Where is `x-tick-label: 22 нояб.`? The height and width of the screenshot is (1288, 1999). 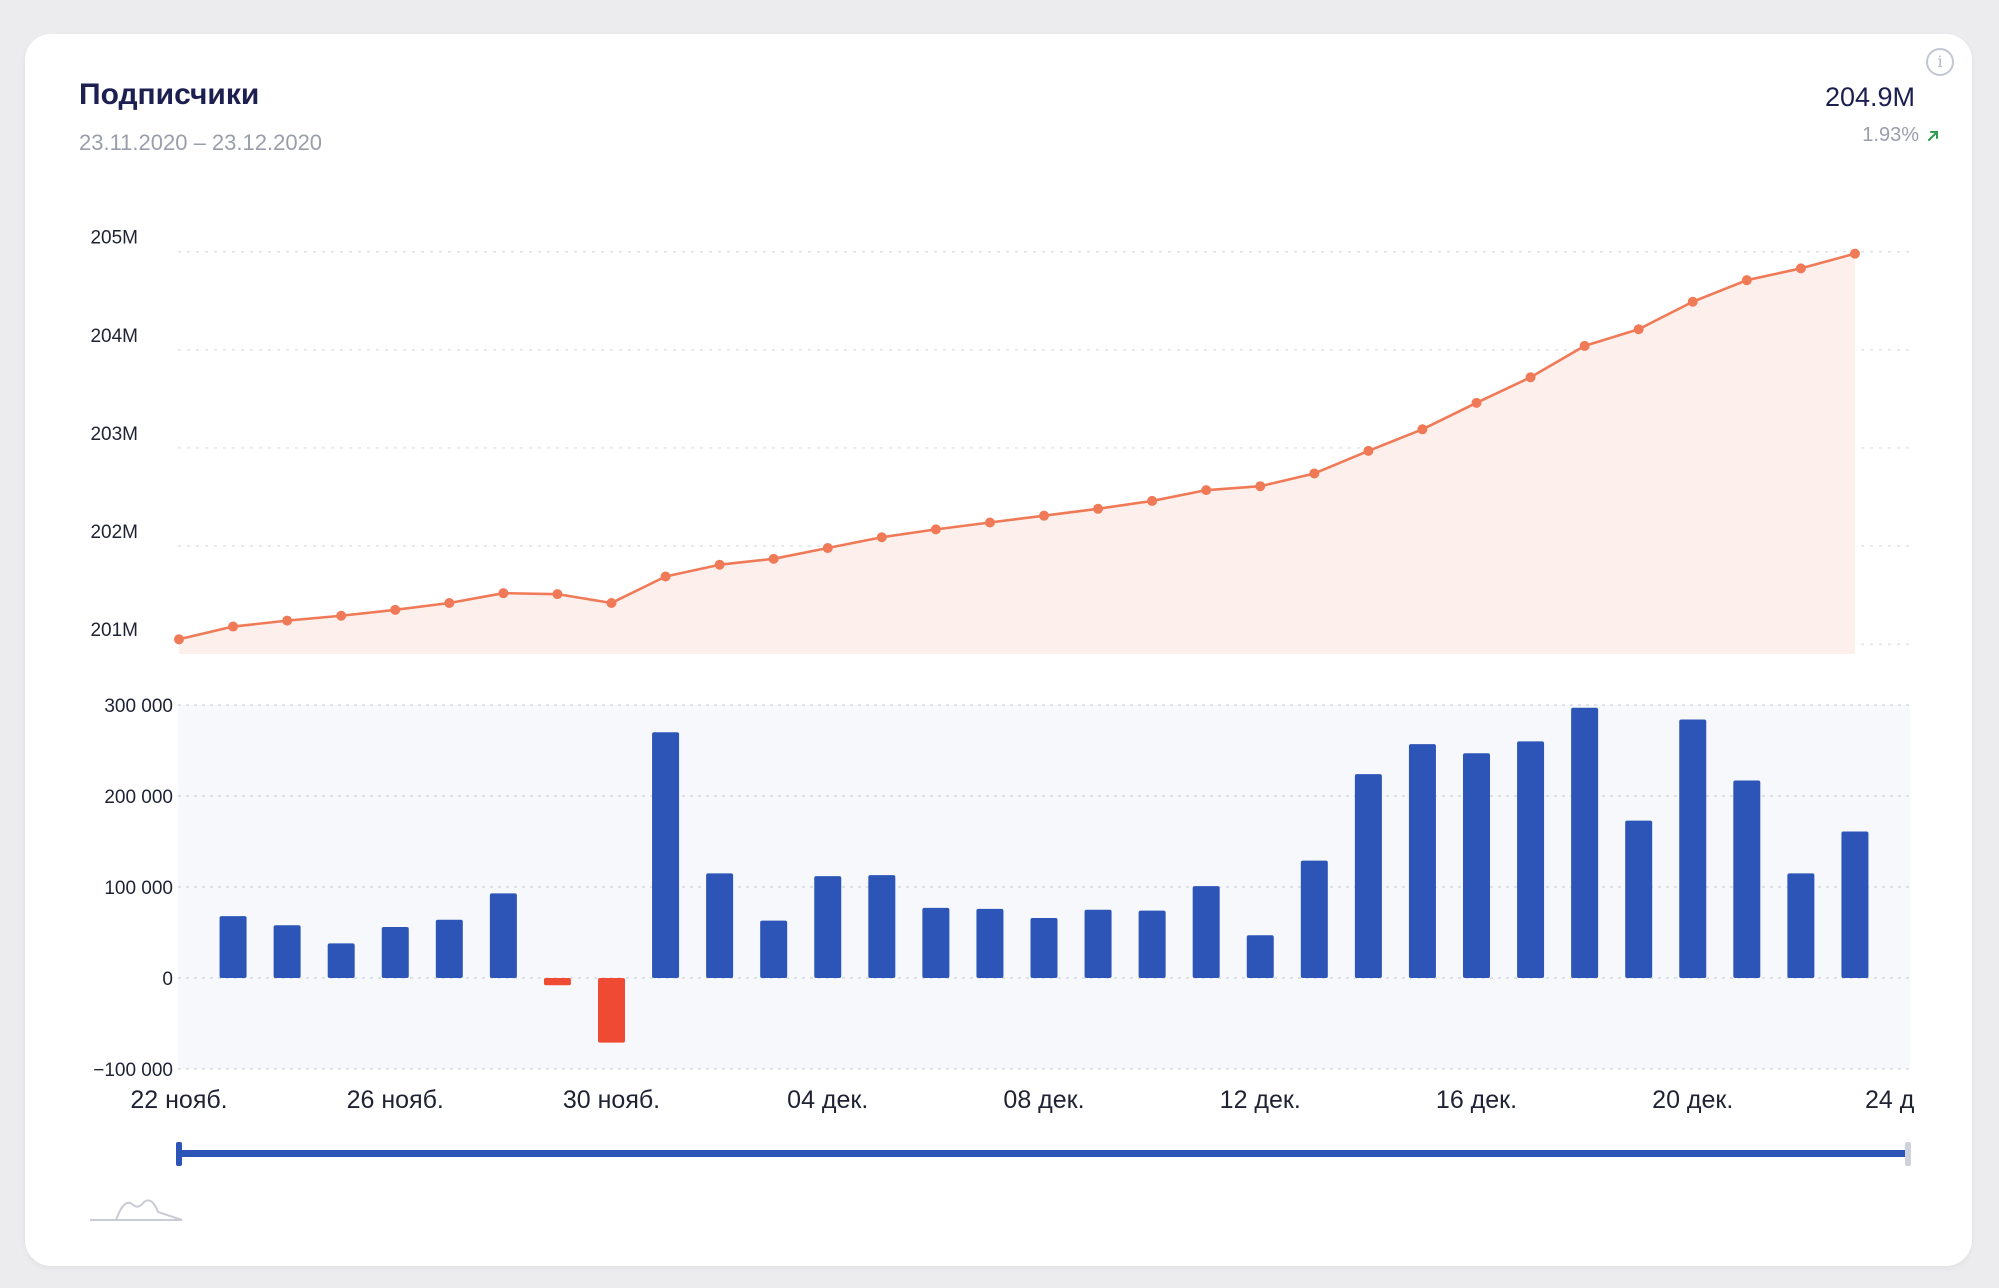
x-tick-label: 22 нояб. is located at coordinates (178, 1100).